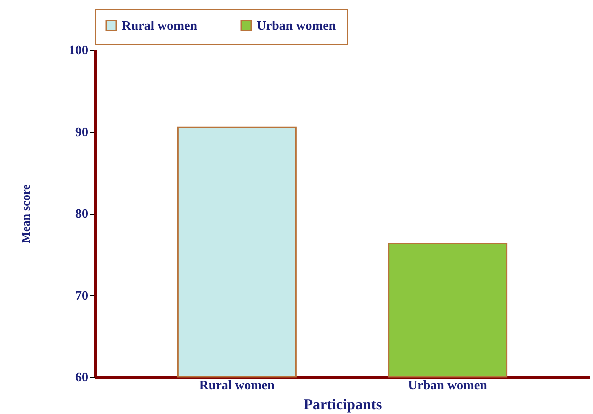 The image size is (593, 414). I want to click on y-tick-label: 60, so click(82, 377).